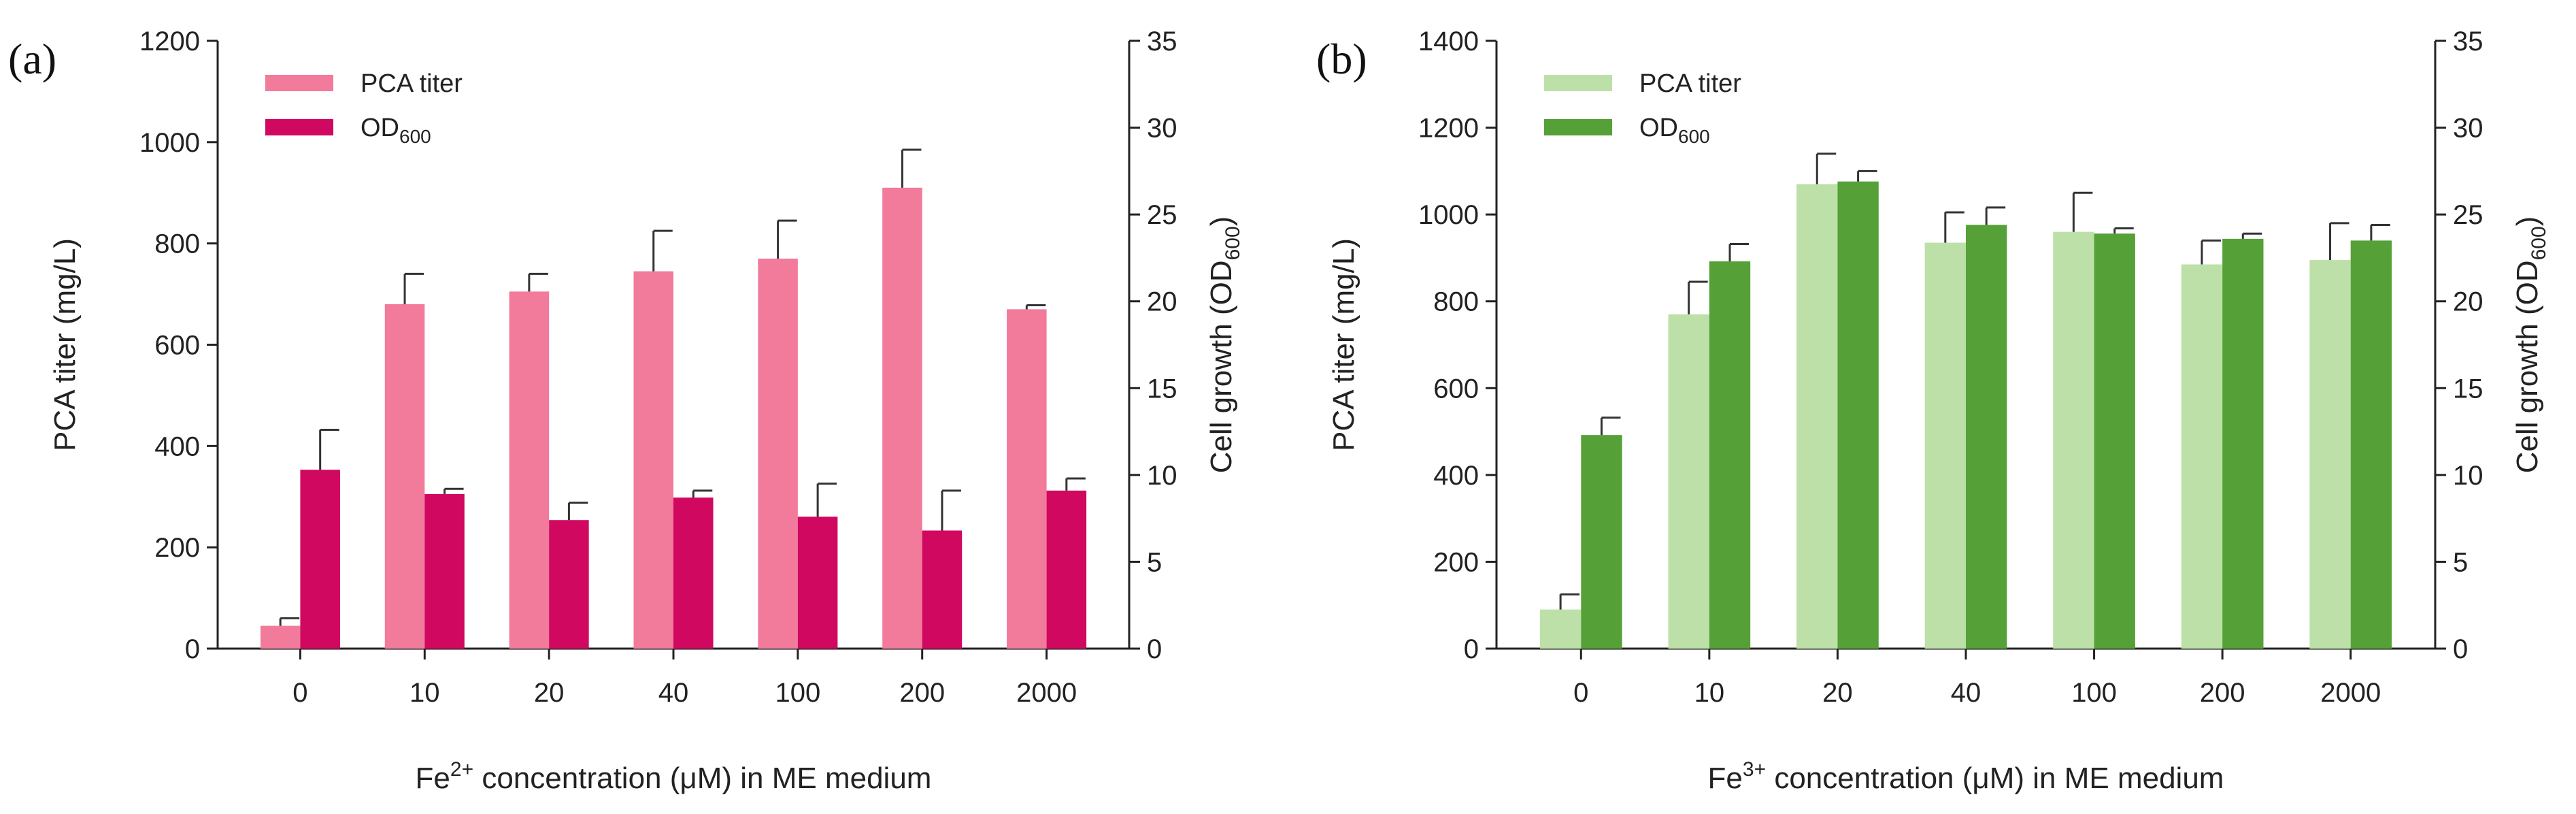 The width and height of the screenshot is (2576, 814). I want to click on panel-b-left-tick-label: 1200, so click(1448, 129).